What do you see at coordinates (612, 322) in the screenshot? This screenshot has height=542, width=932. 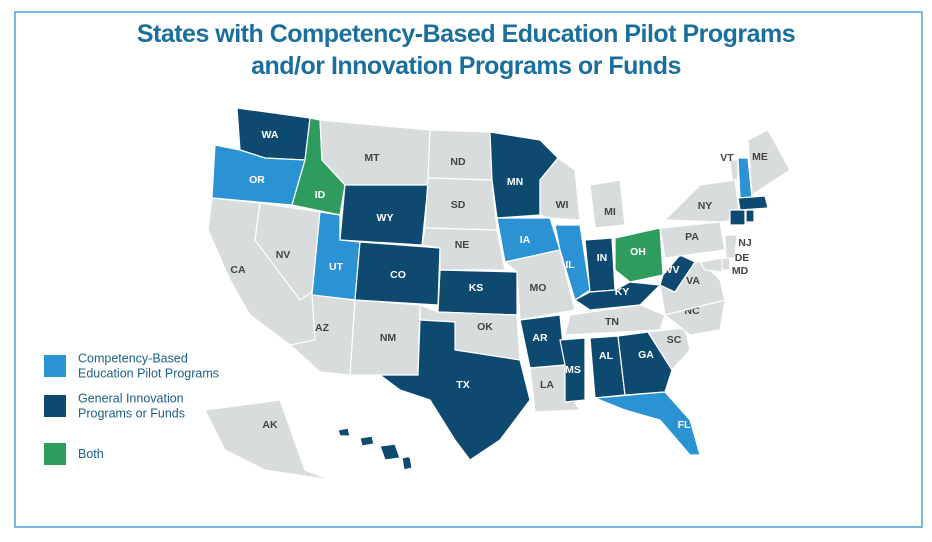 I see `state-label: TN` at bounding box center [612, 322].